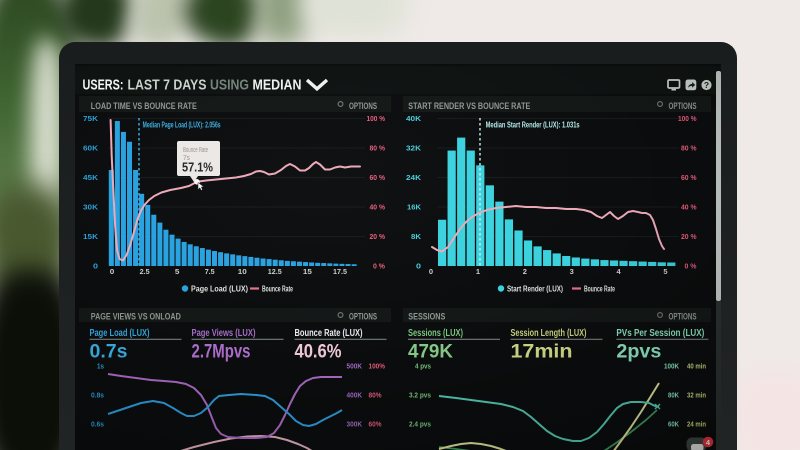 The width and height of the screenshot is (800, 450). I want to click on svg-text: 32 min, so click(696, 395).